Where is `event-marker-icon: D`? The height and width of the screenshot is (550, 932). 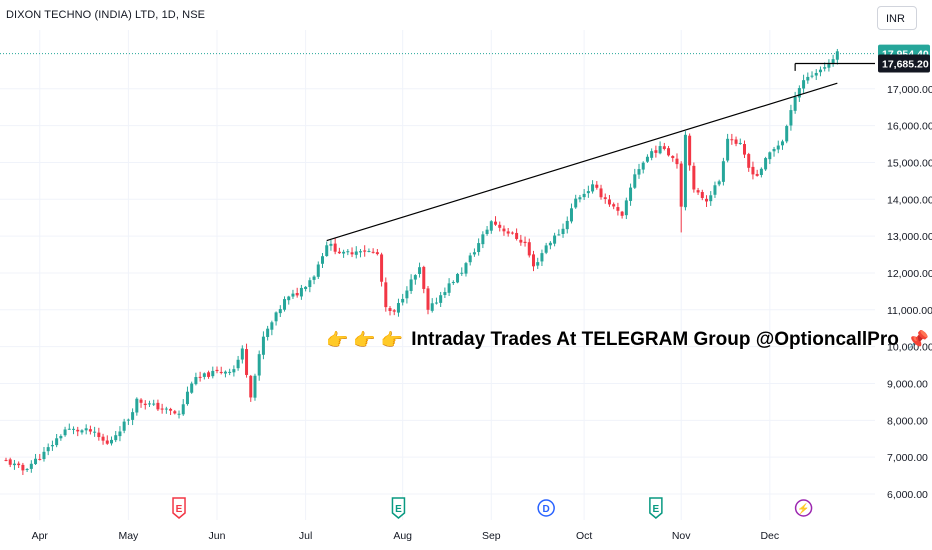
event-marker-icon: D is located at coordinates (546, 508).